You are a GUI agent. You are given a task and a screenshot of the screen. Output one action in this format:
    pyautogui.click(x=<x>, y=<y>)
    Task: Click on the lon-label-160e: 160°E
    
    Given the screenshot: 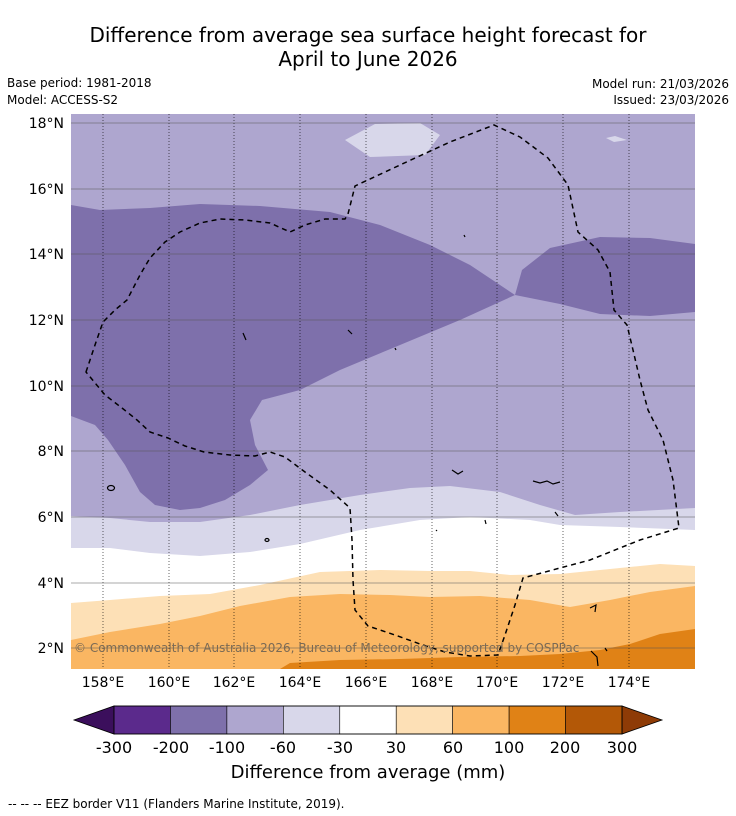 What is the action you would take?
    pyautogui.click(x=169, y=683)
    